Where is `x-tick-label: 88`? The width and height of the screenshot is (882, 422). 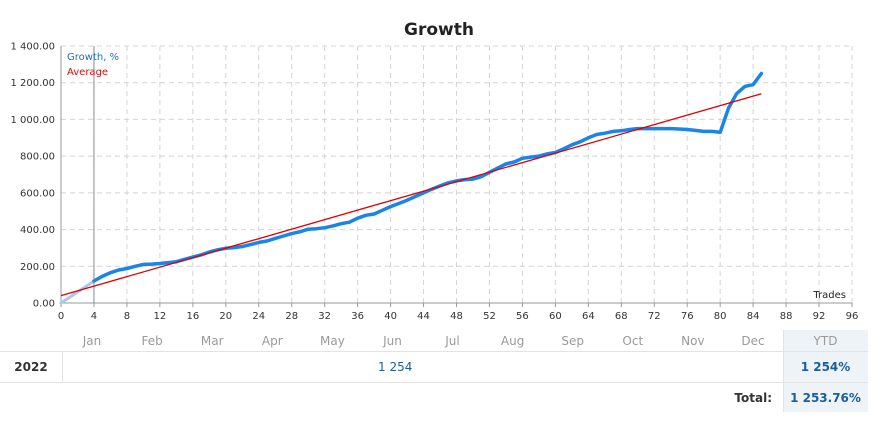 x-tick-label: 88 is located at coordinates (786, 316).